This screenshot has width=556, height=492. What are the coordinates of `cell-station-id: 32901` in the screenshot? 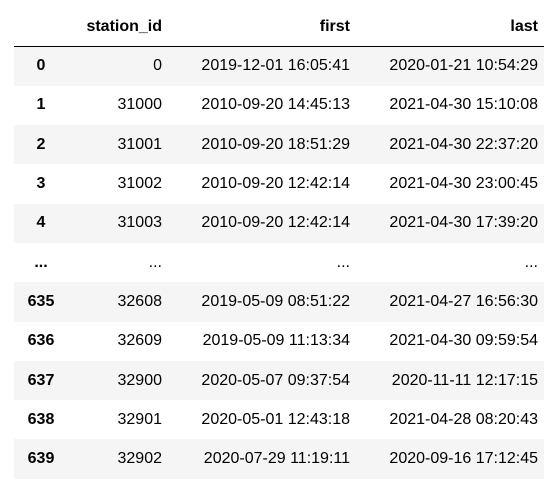 It's located at (140, 419).